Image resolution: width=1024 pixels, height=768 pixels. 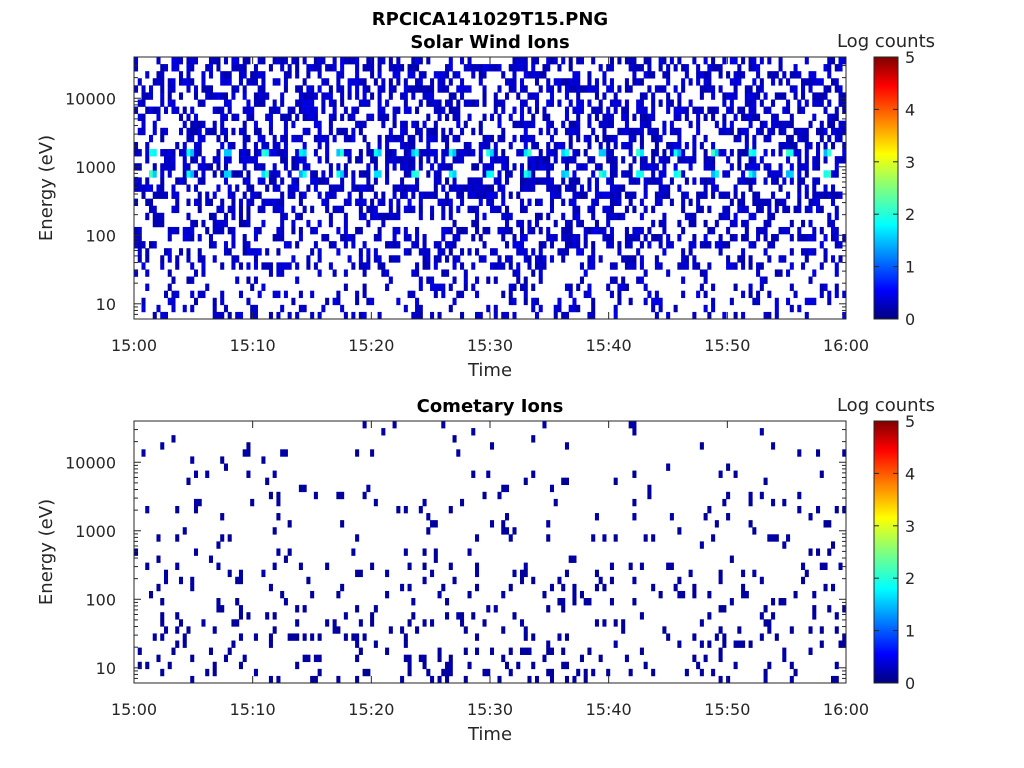 I want to click on x-tick-label: 15:40, so click(x=609, y=709).